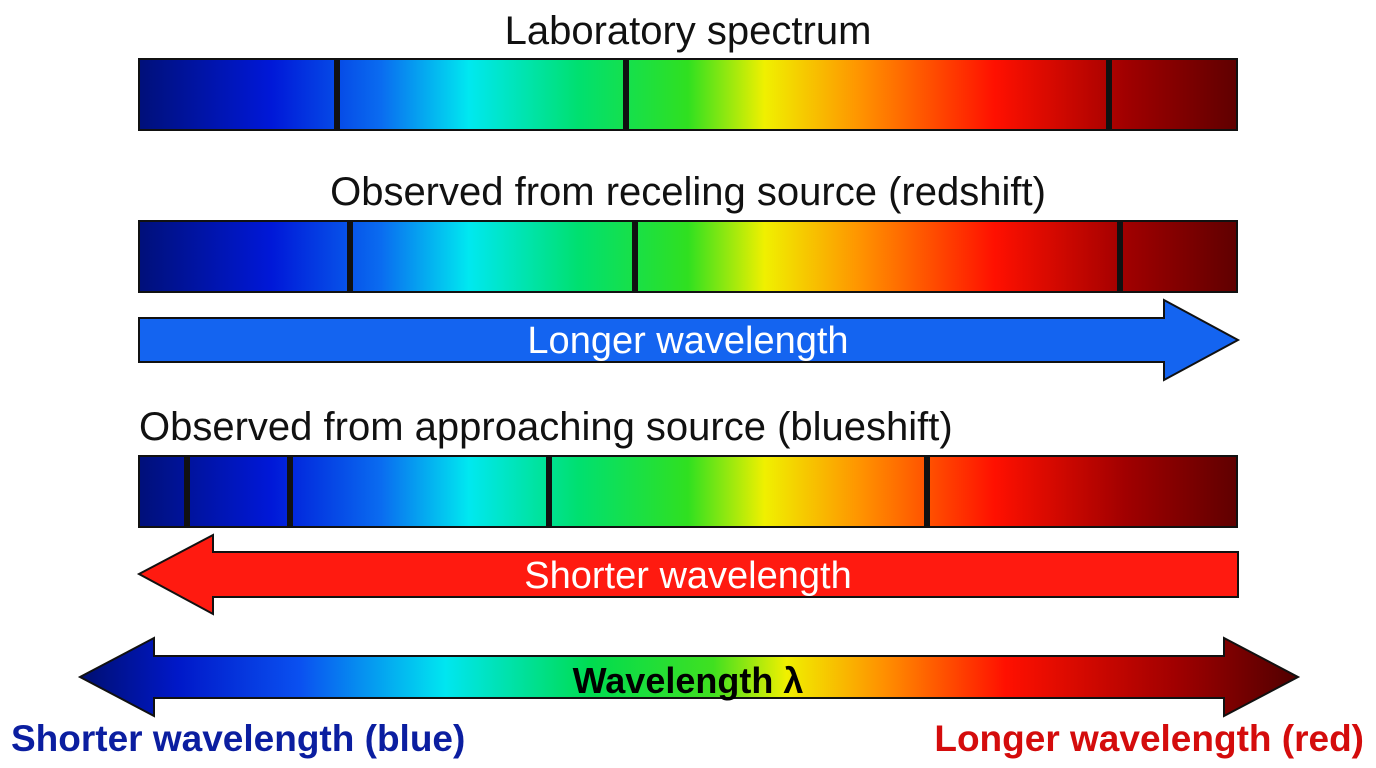 The image size is (1376, 768). I want to click on redshift-arrow-label: Longer wavelength, so click(687, 341).